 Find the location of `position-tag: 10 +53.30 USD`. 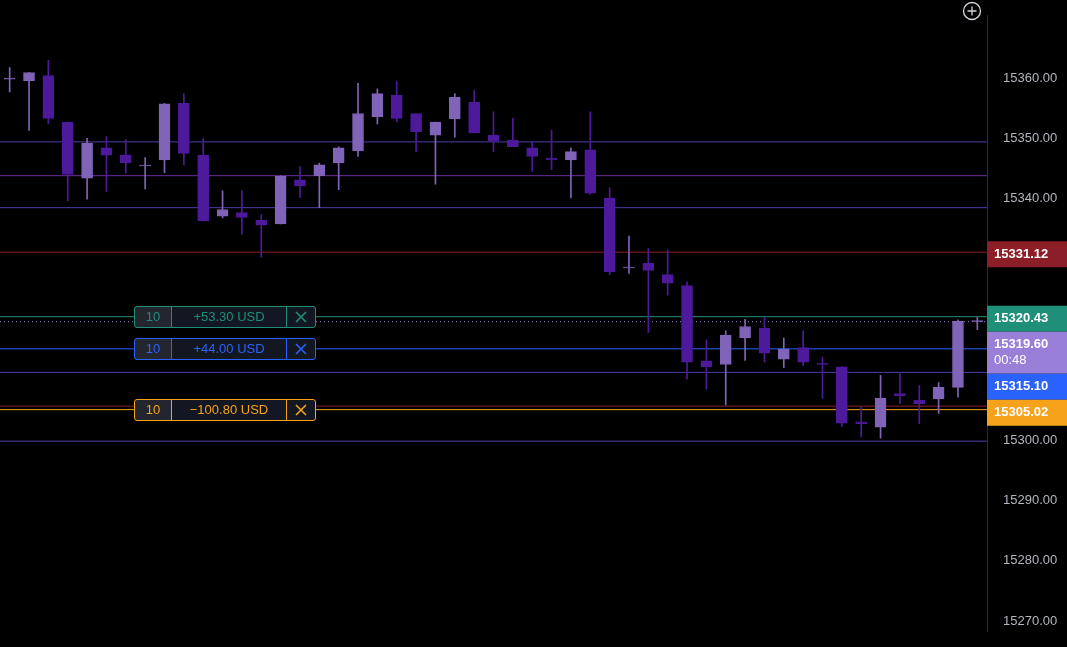

position-tag: 10 +53.30 USD is located at coordinates (225, 316).